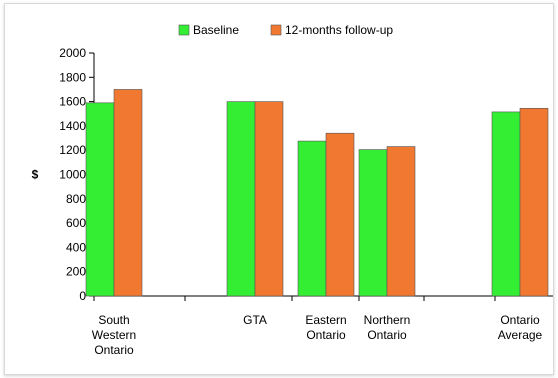 This screenshot has height=378, width=558. Describe the element at coordinates (72, 53) in the screenshot. I see `y-tick-label: 2000` at that location.